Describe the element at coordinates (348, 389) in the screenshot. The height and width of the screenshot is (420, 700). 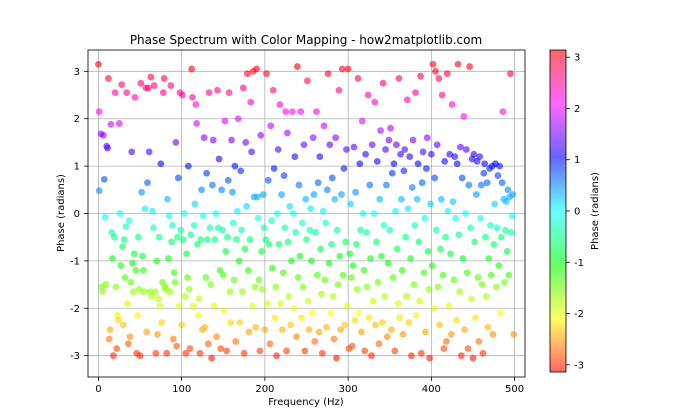
I see `x-tick-label: 300` at that location.